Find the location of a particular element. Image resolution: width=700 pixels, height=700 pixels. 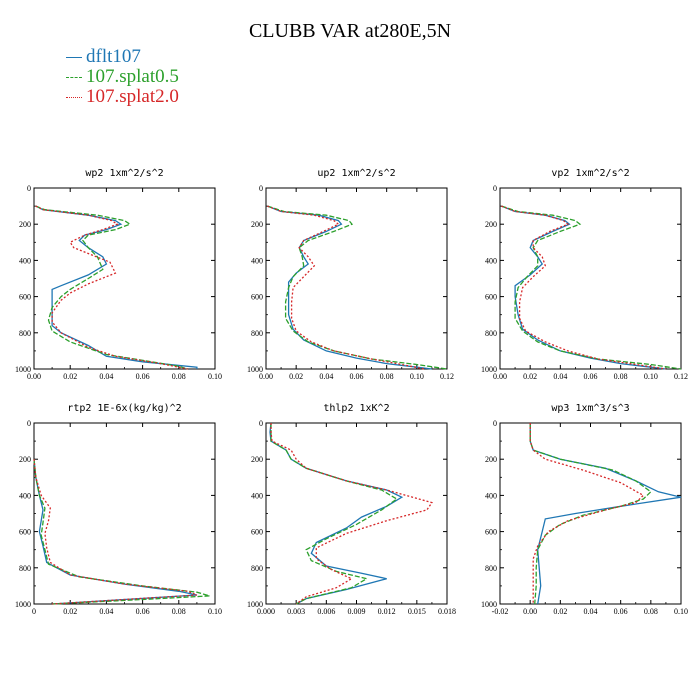

legend-entry-dflt107: dflt107 is located at coordinates (103, 57).